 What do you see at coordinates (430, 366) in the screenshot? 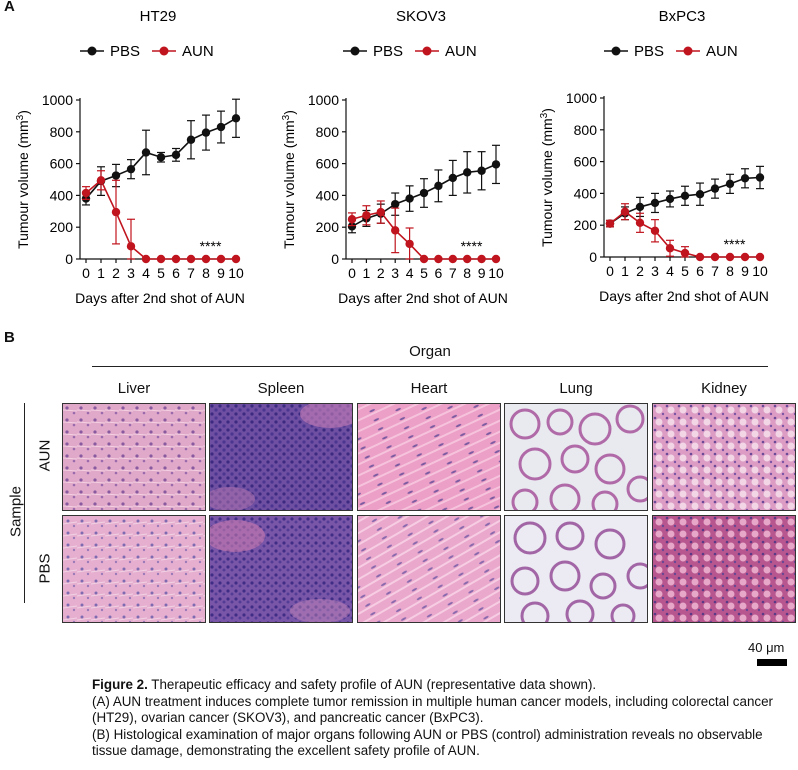
I see `organ-header-rule` at bounding box center [430, 366].